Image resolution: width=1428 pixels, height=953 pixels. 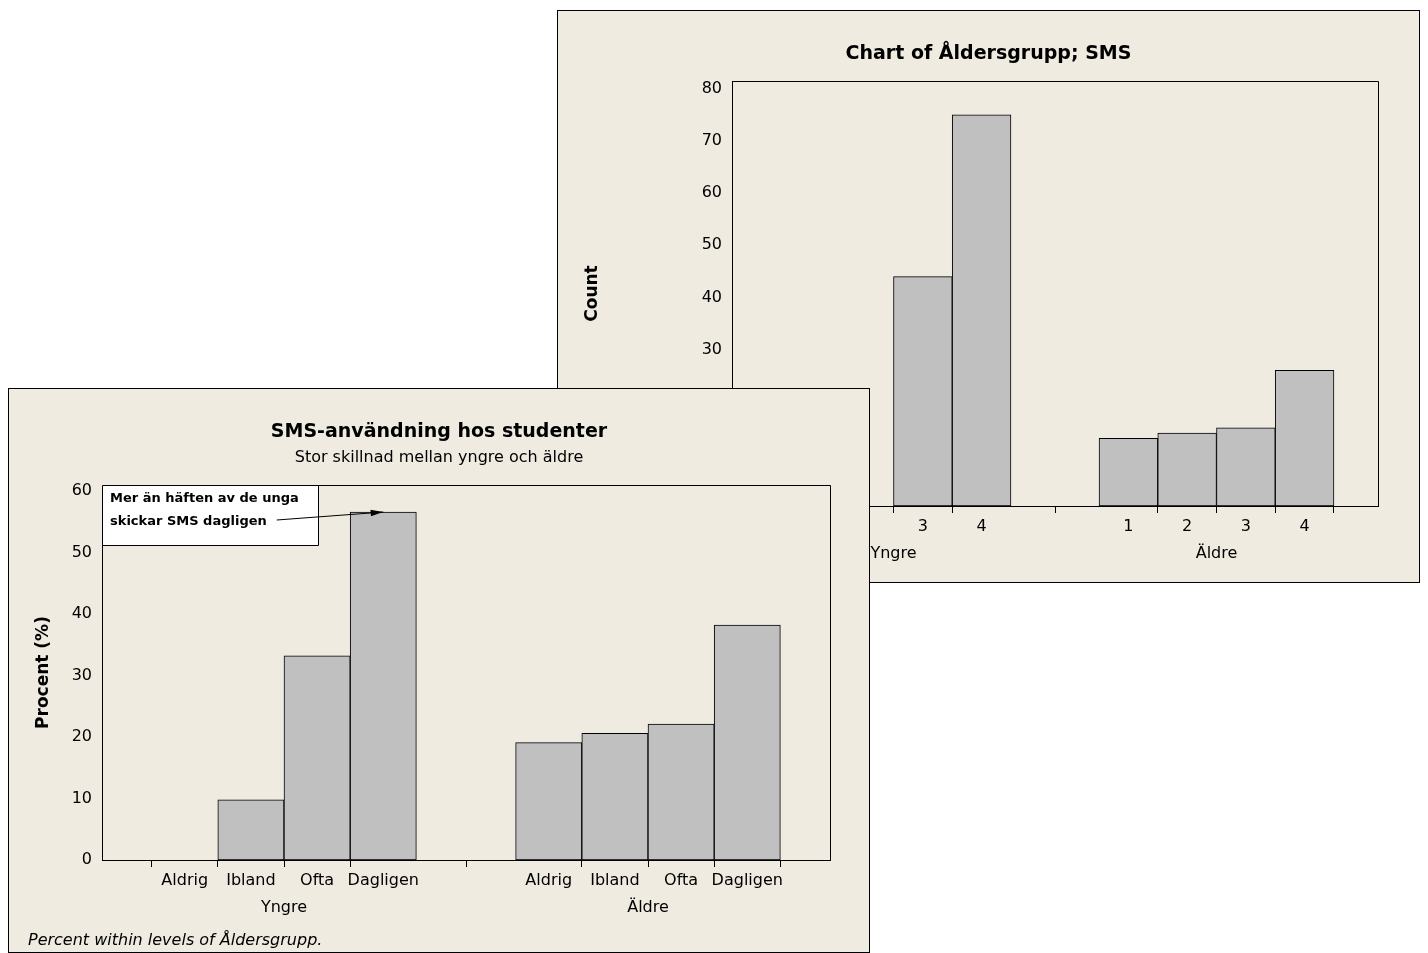 What do you see at coordinates (1128, 525) in the screenshot?
I see `x-tick-label: 1` at bounding box center [1128, 525].